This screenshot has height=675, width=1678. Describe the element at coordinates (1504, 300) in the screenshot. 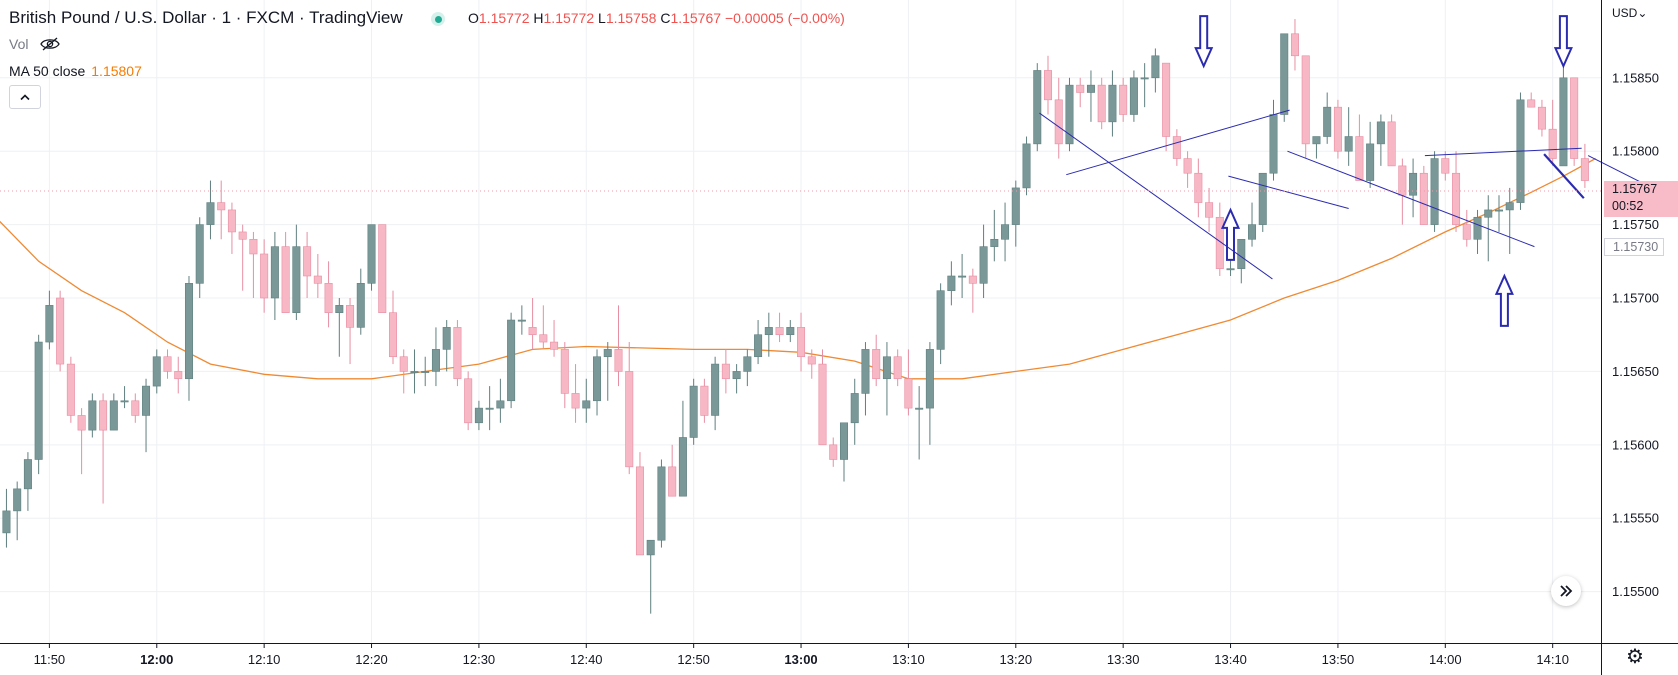

I see `arrow-up-icon` at that location.